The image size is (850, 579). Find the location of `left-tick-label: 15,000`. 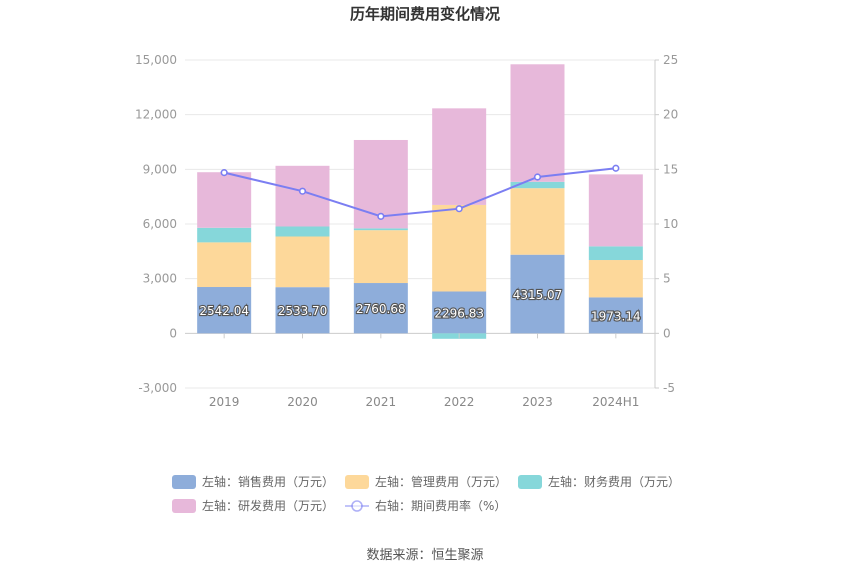

left-tick-label: 15,000 is located at coordinates (156, 60).